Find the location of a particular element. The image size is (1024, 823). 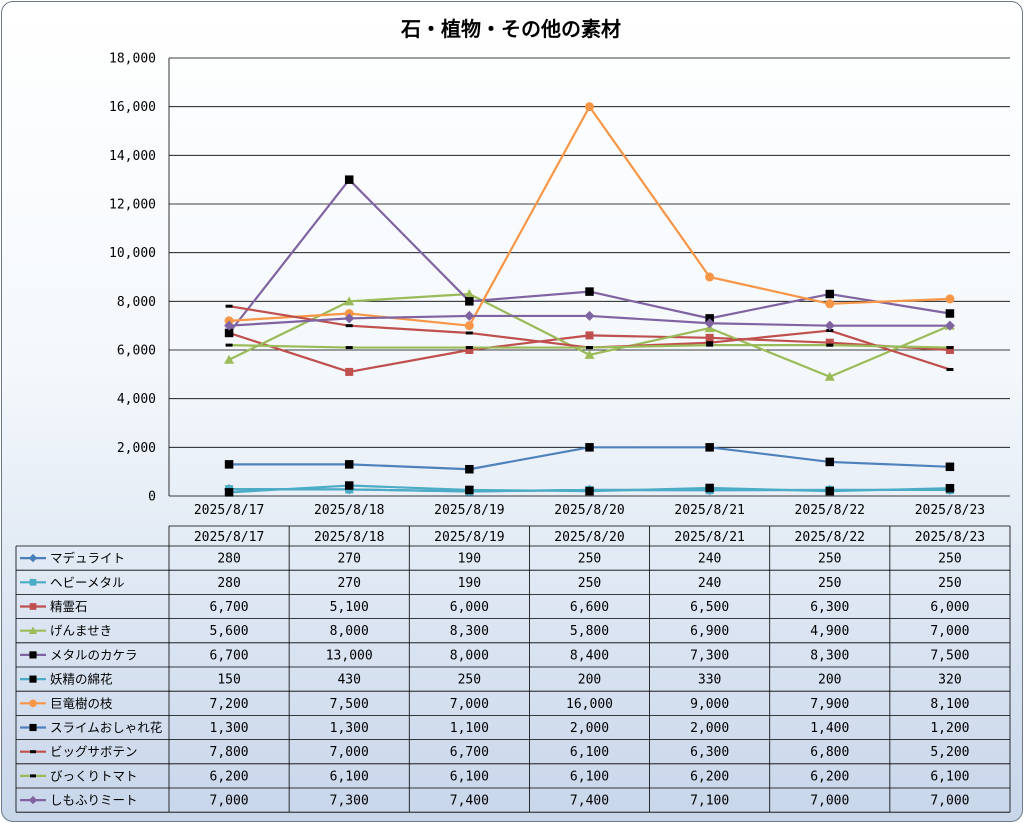

table-row-label: マデュライト is located at coordinates (87, 558).